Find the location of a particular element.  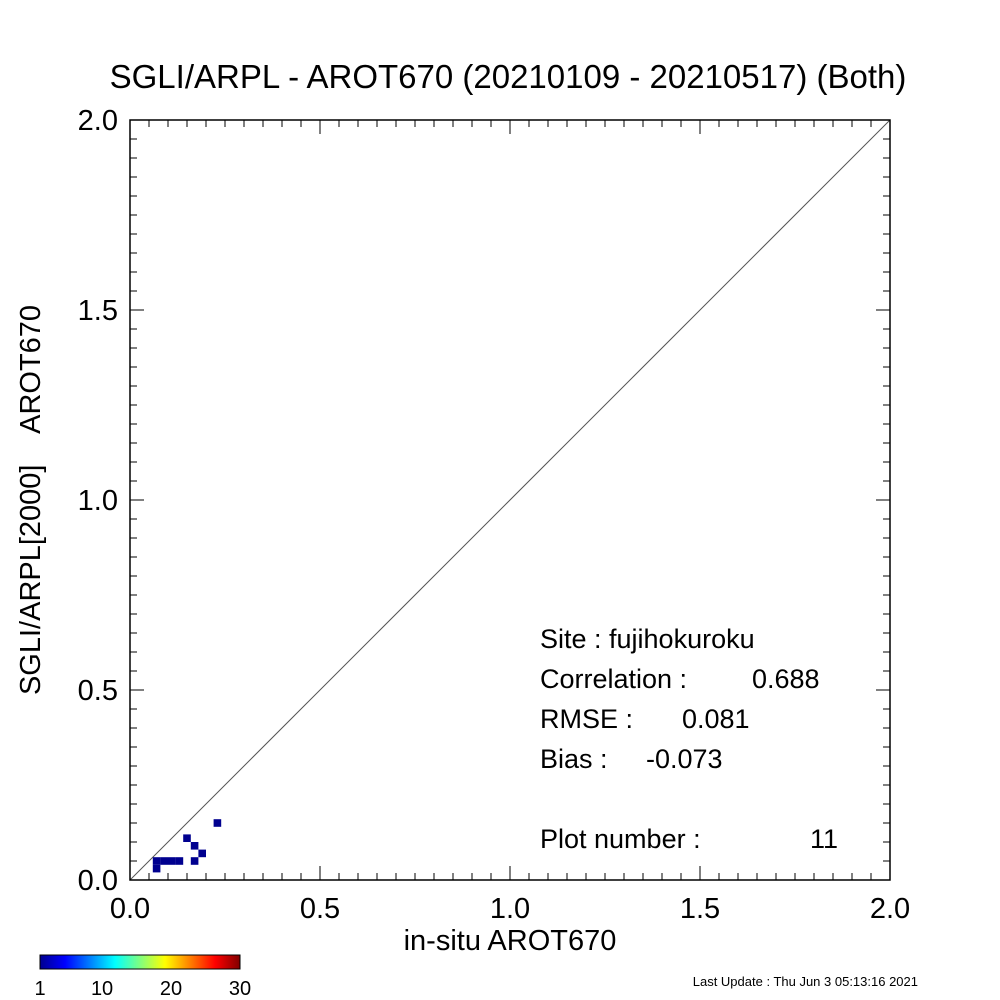

x-tick-labels: 0.0 0.5 1.0 1.5 2.0 is located at coordinates (510, 909).